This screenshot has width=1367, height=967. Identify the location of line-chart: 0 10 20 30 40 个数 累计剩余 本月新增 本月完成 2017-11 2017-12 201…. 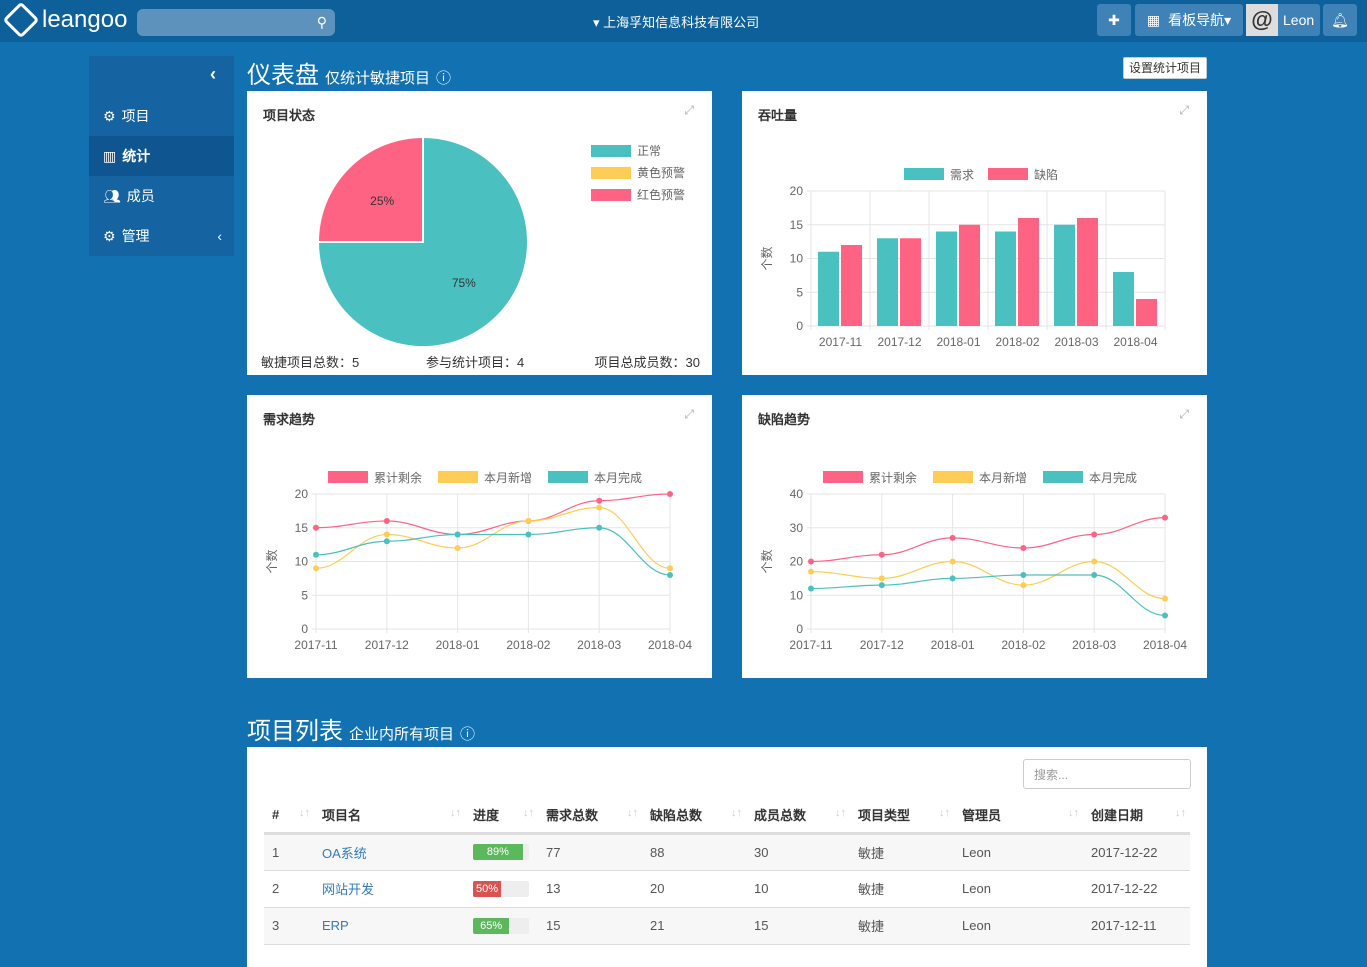
(973, 561).